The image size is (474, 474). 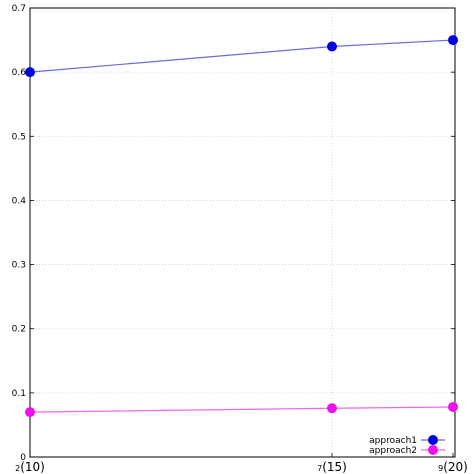 What do you see at coordinates (19, 73) in the screenshot?
I see `y-tick-label: 0.6` at bounding box center [19, 73].